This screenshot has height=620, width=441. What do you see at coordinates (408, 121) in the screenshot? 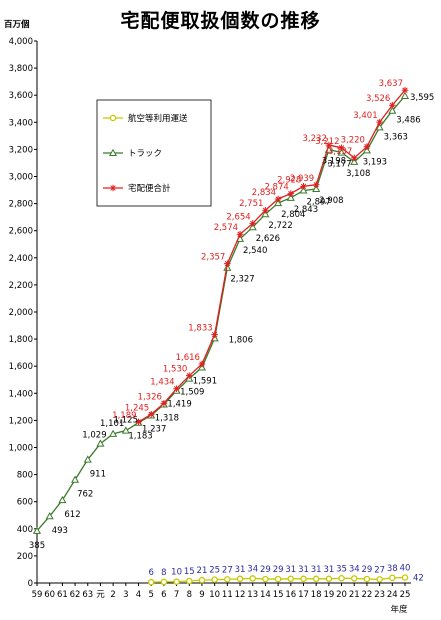
I see `truck-data-label: 3,486` at bounding box center [408, 121].